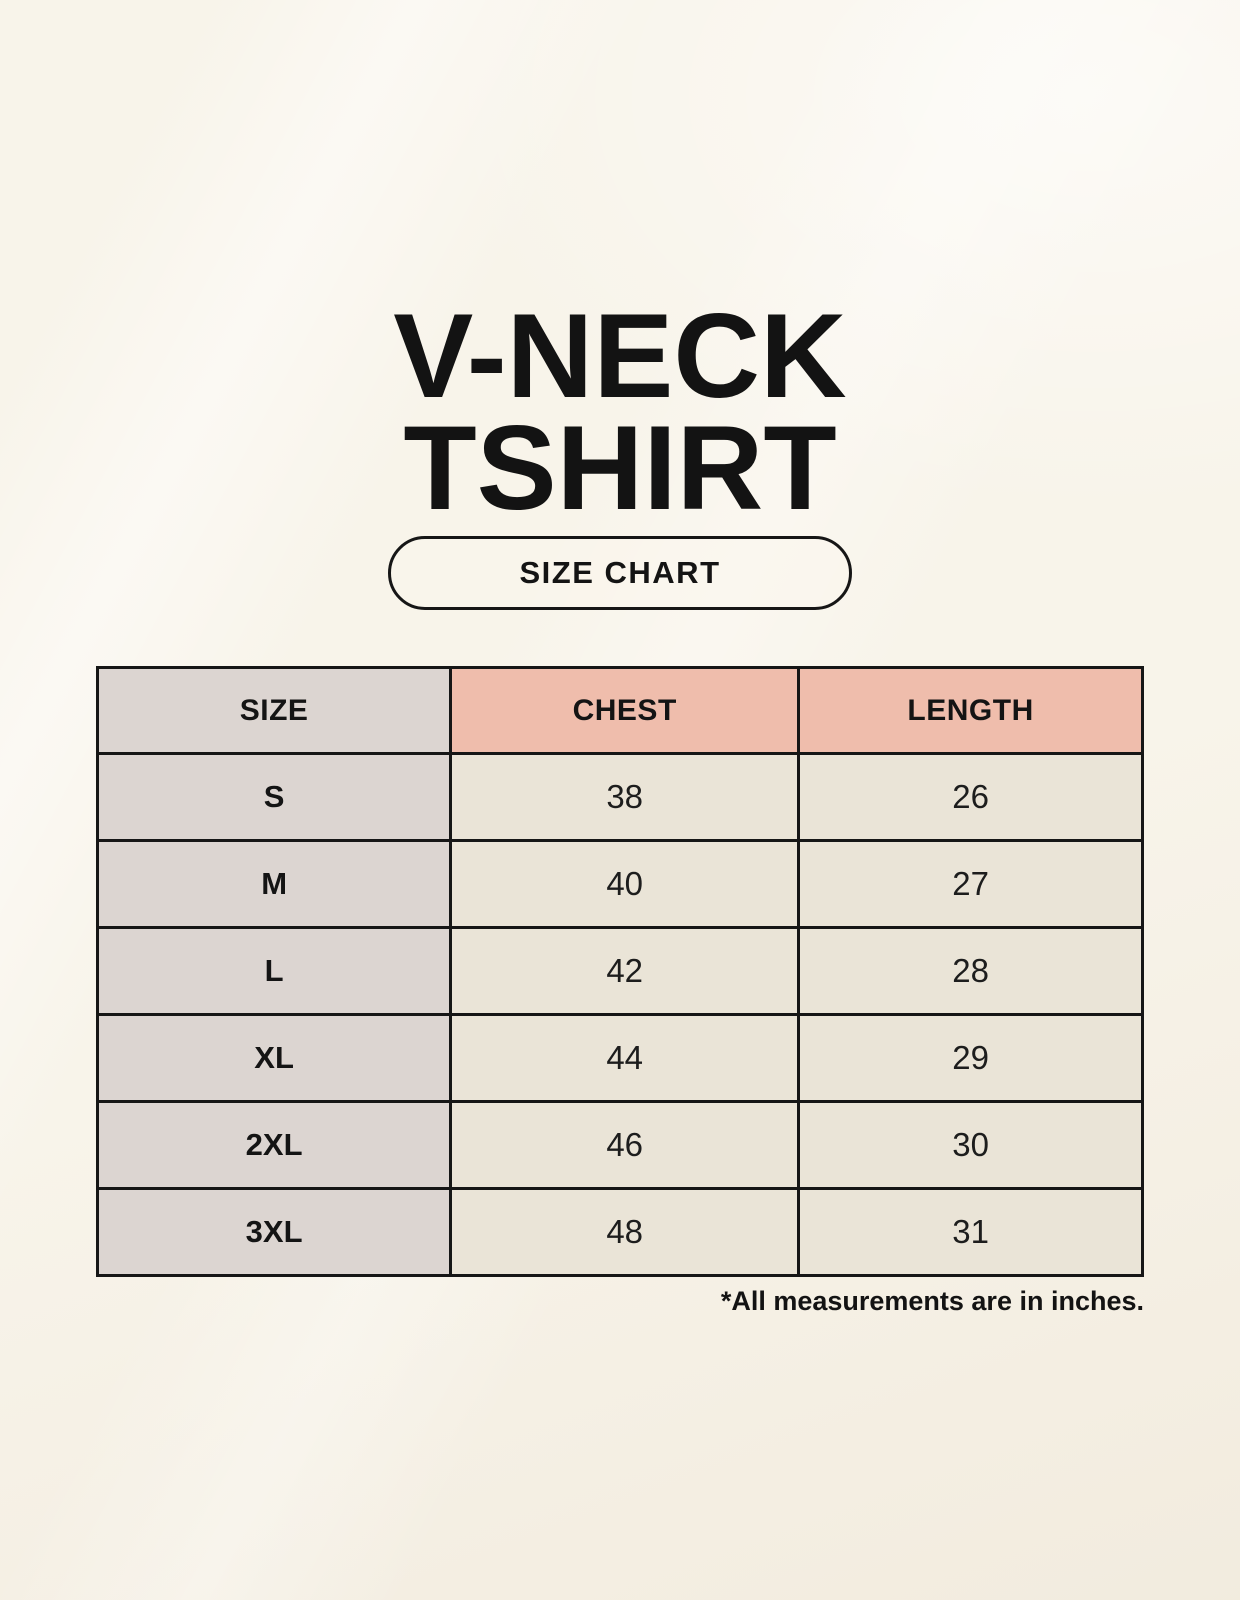  Describe the element at coordinates (274, 797) in the screenshot. I see `size-cell: S` at that location.